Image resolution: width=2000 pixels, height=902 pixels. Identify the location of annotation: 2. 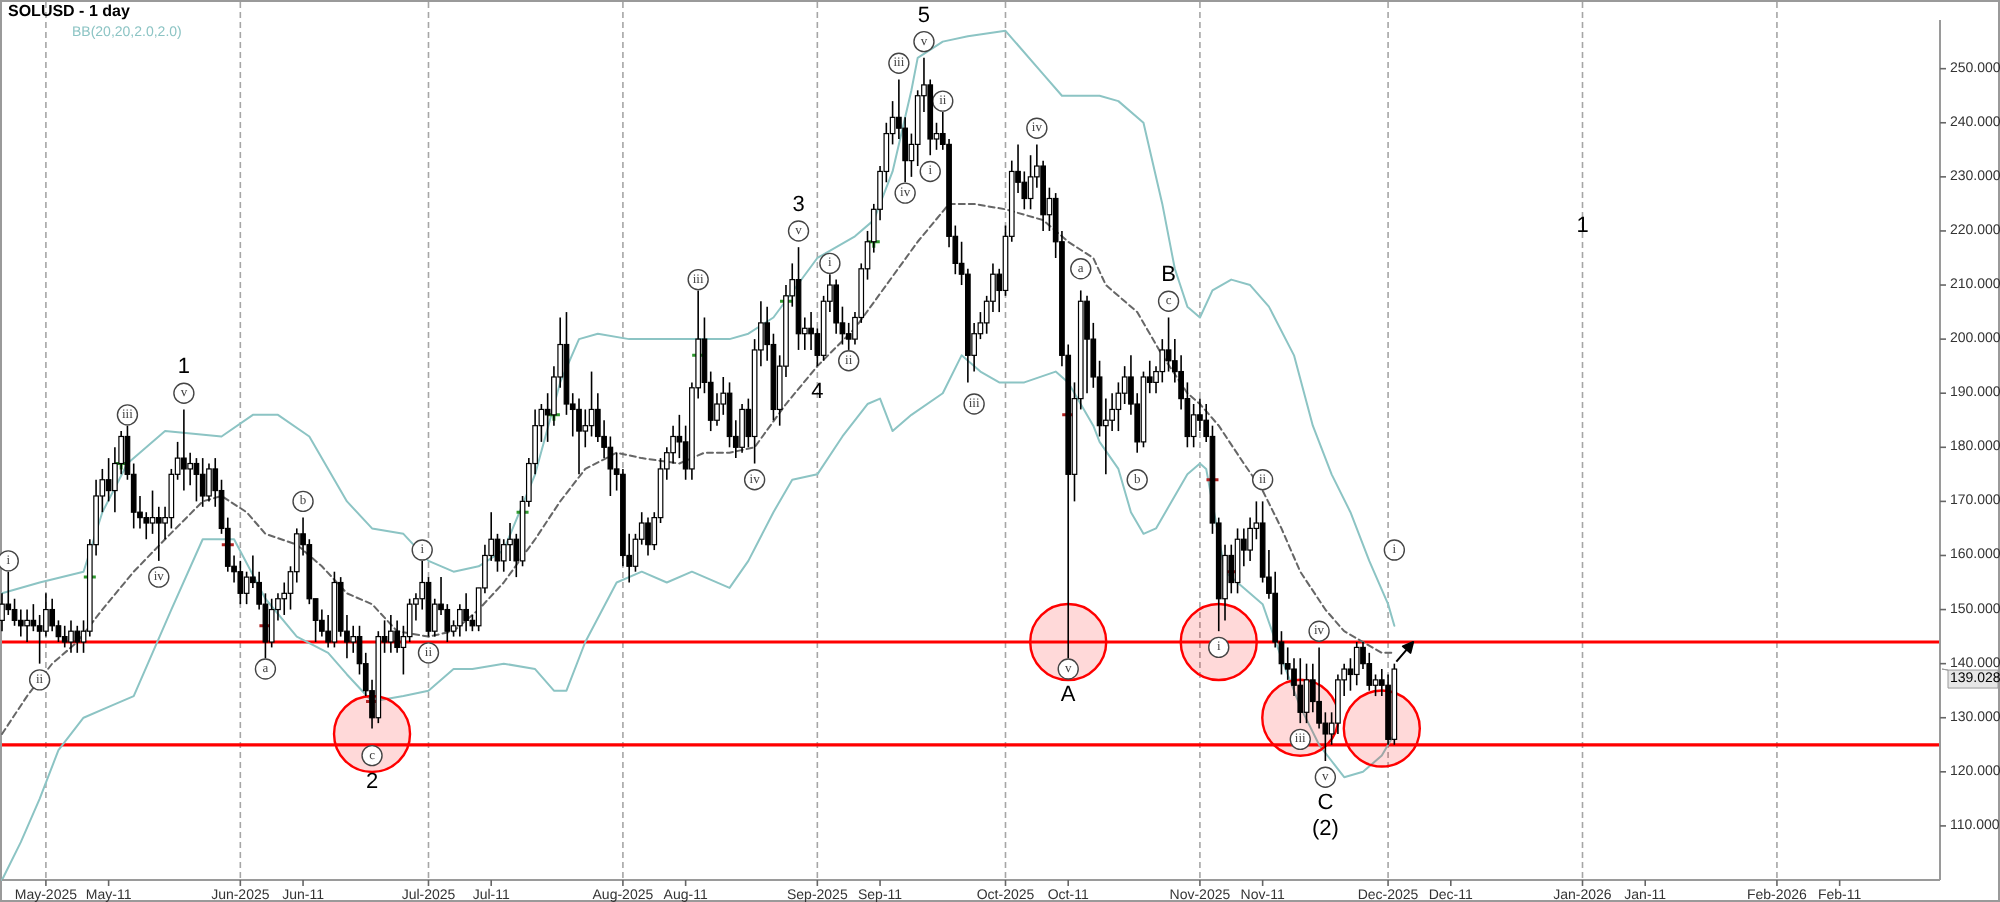
(372, 781).